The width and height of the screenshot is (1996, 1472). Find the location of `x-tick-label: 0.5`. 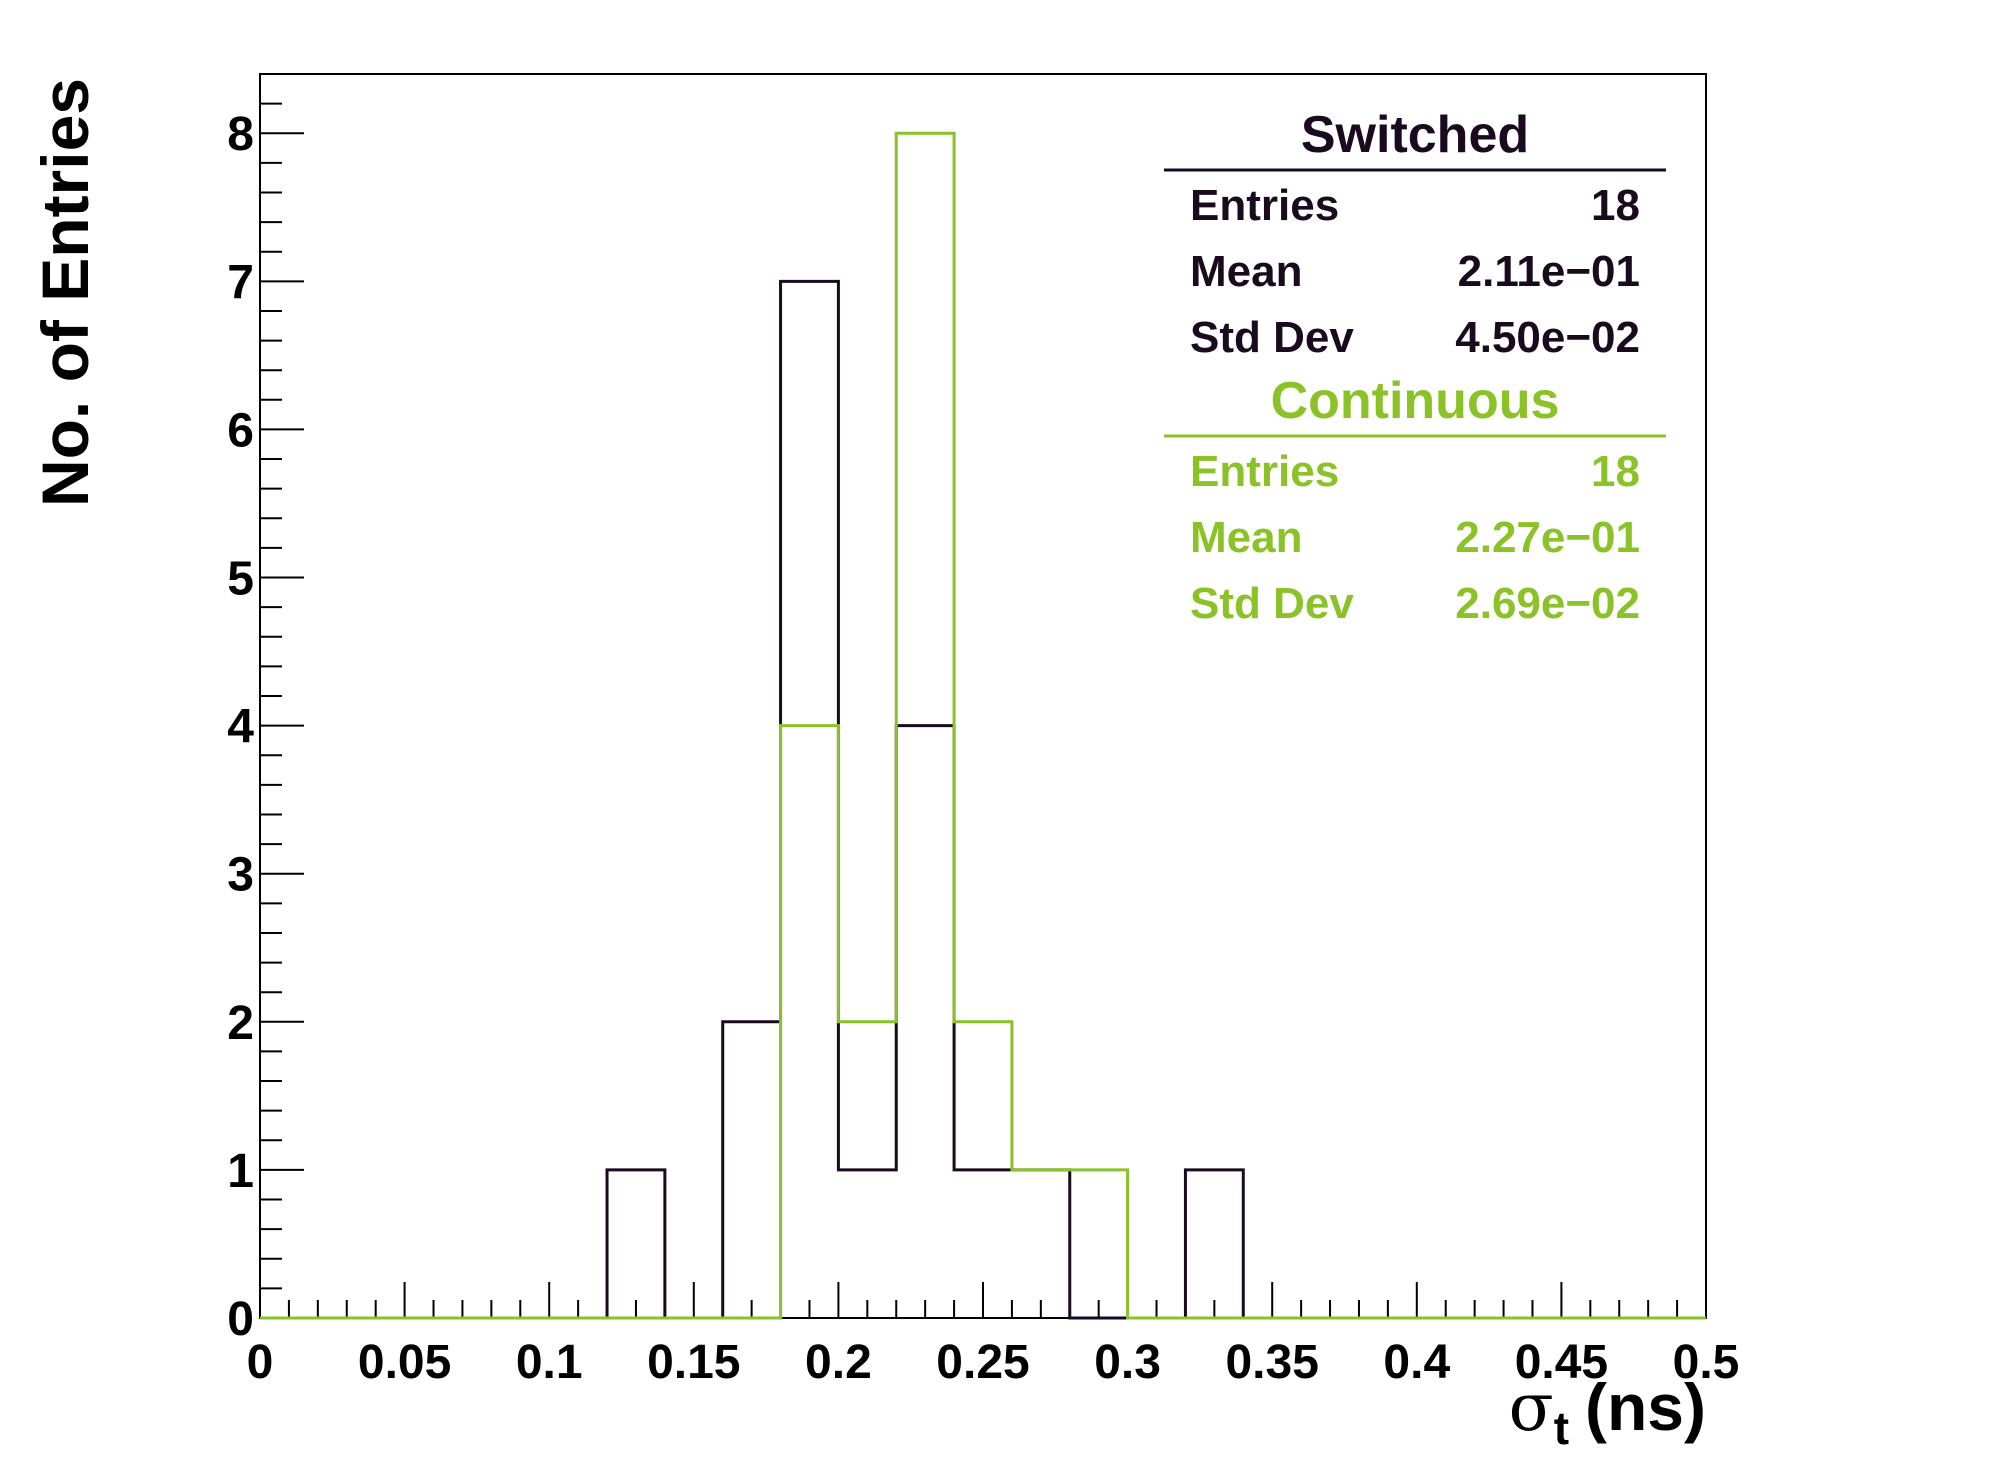

x-tick-label: 0.5 is located at coordinates (1706, 1362).